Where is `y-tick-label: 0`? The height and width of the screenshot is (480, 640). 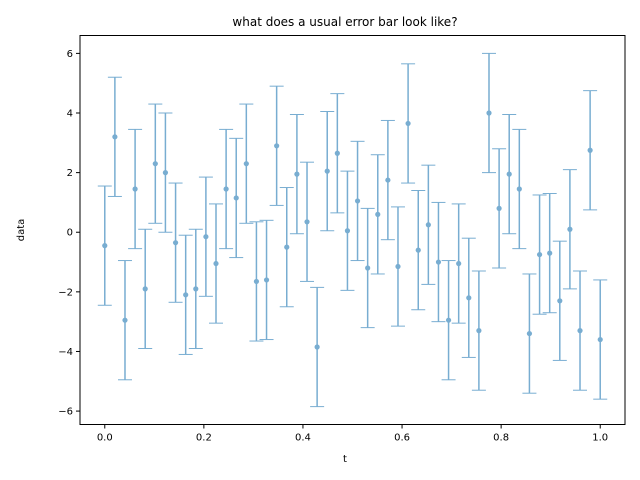
y-tick-label: 0 is located at coordinates (70, 233).